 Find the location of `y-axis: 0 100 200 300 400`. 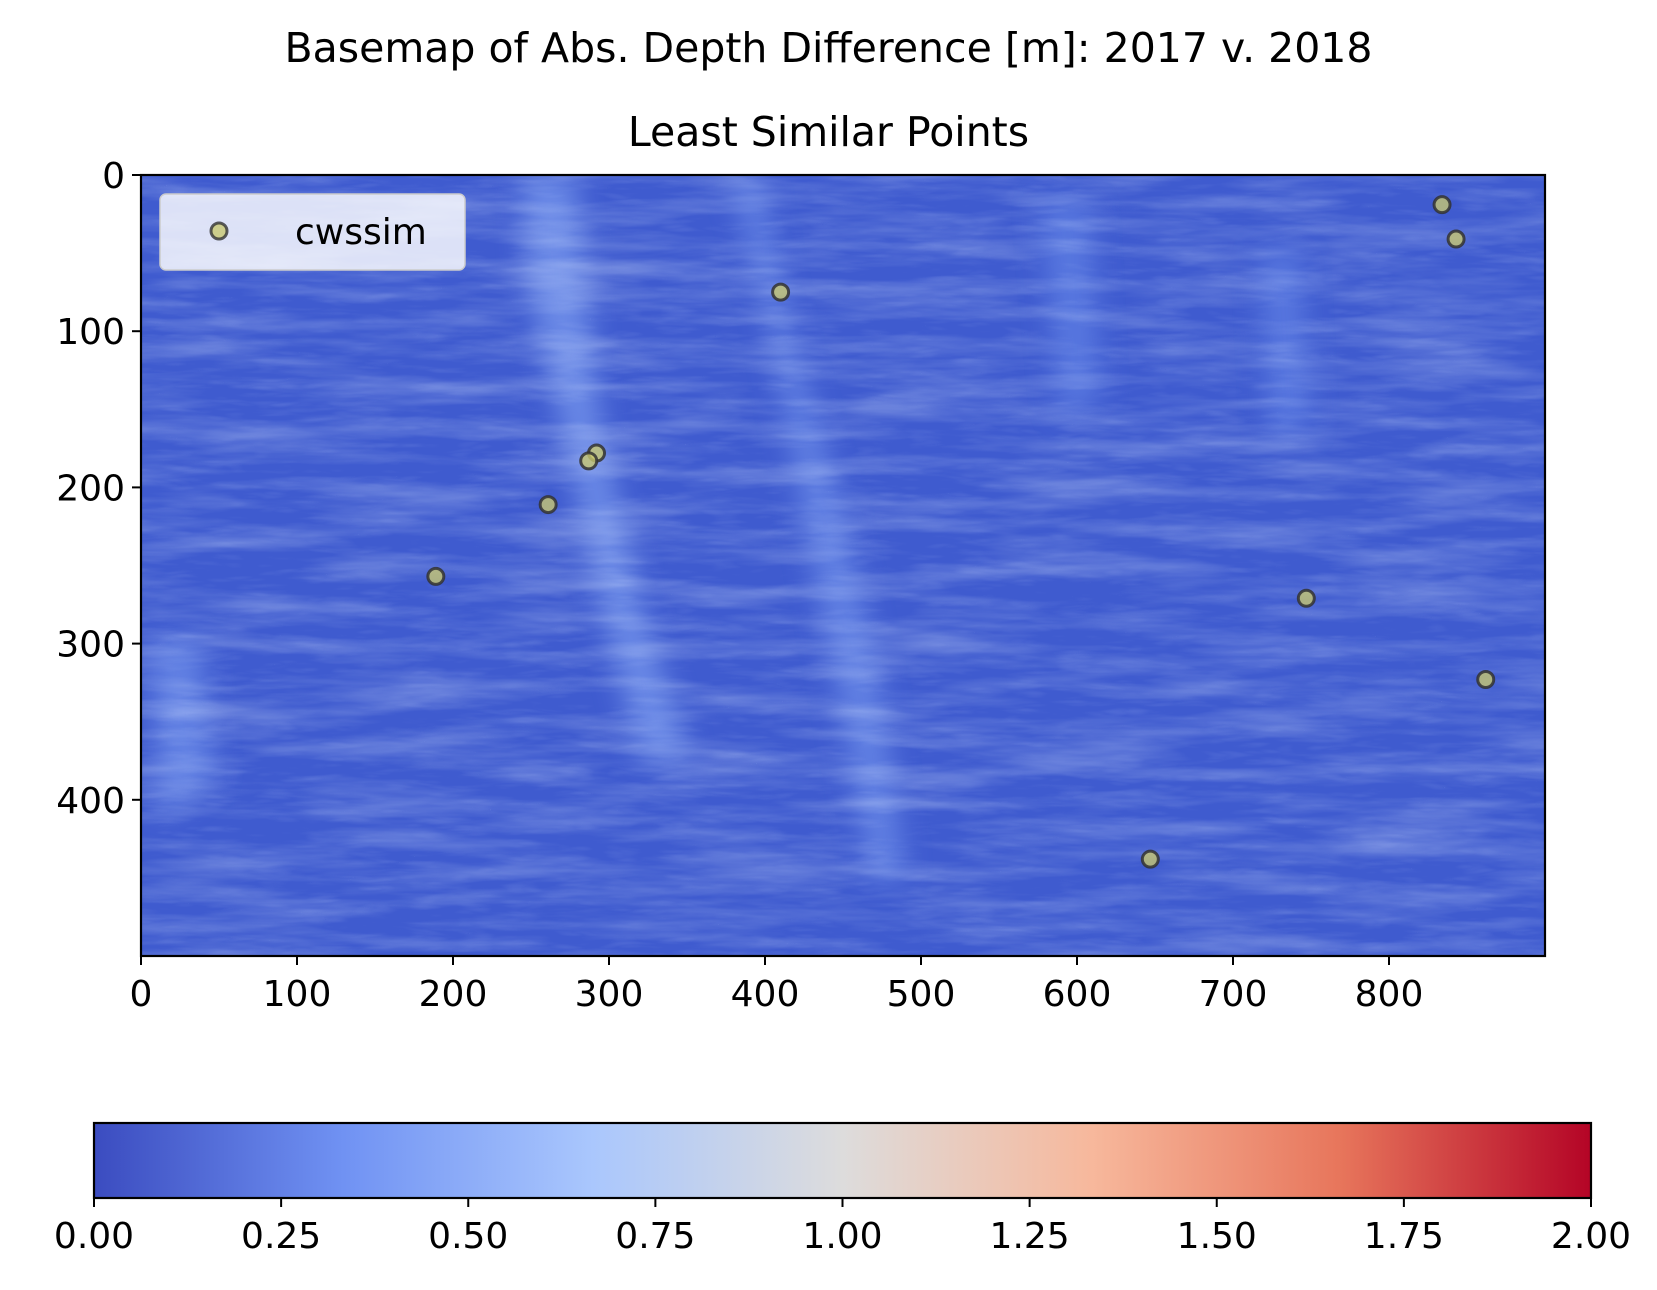

y-axis: 0 100 200 300 400 is located at coordinates (98, 489).